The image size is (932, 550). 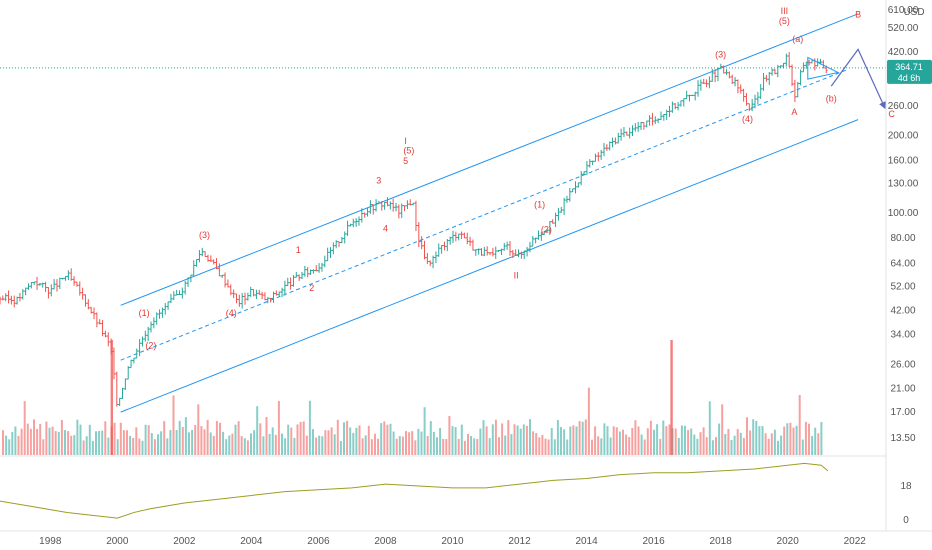 I want to click on wave-label: A, so click(x=794, y=112).